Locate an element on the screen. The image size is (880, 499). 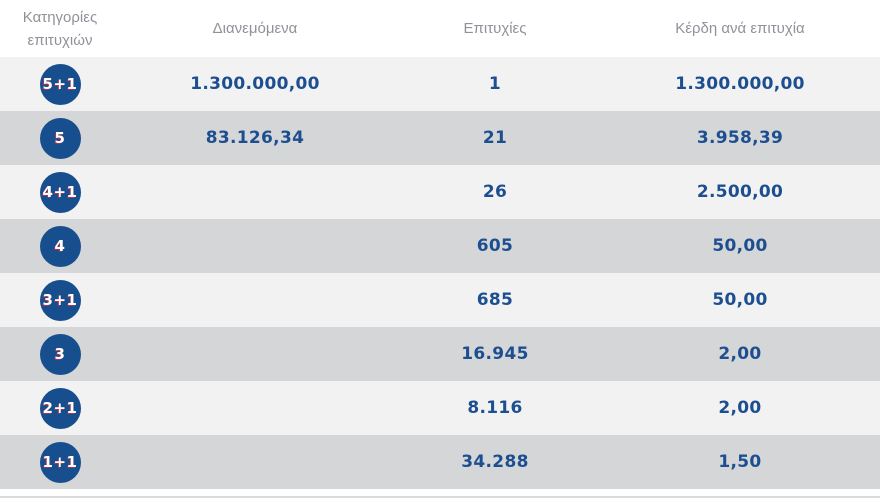
tier-badge-cell: 4+1 is located at coordinates (60, 192).